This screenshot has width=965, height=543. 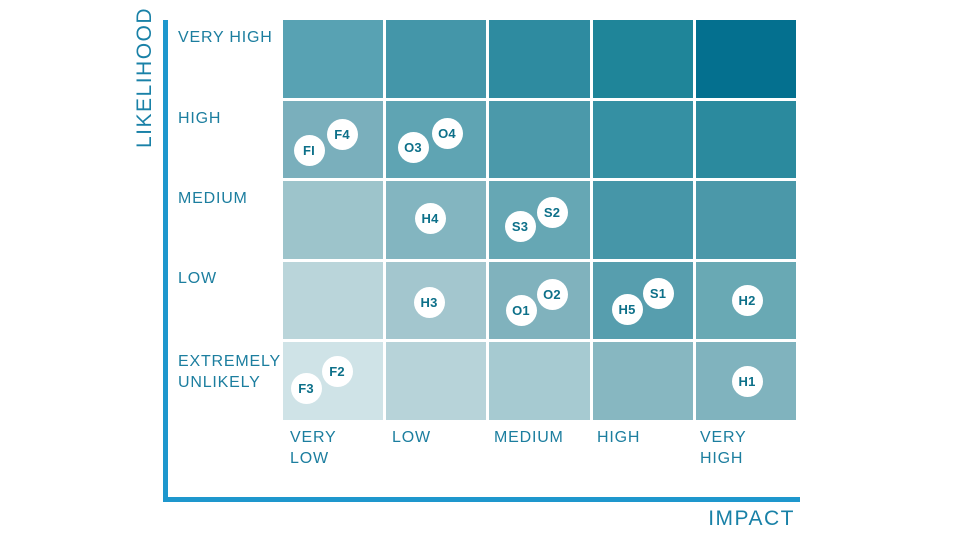 I want to click on risk-point-o4: O4, so click(x=447, y=133).